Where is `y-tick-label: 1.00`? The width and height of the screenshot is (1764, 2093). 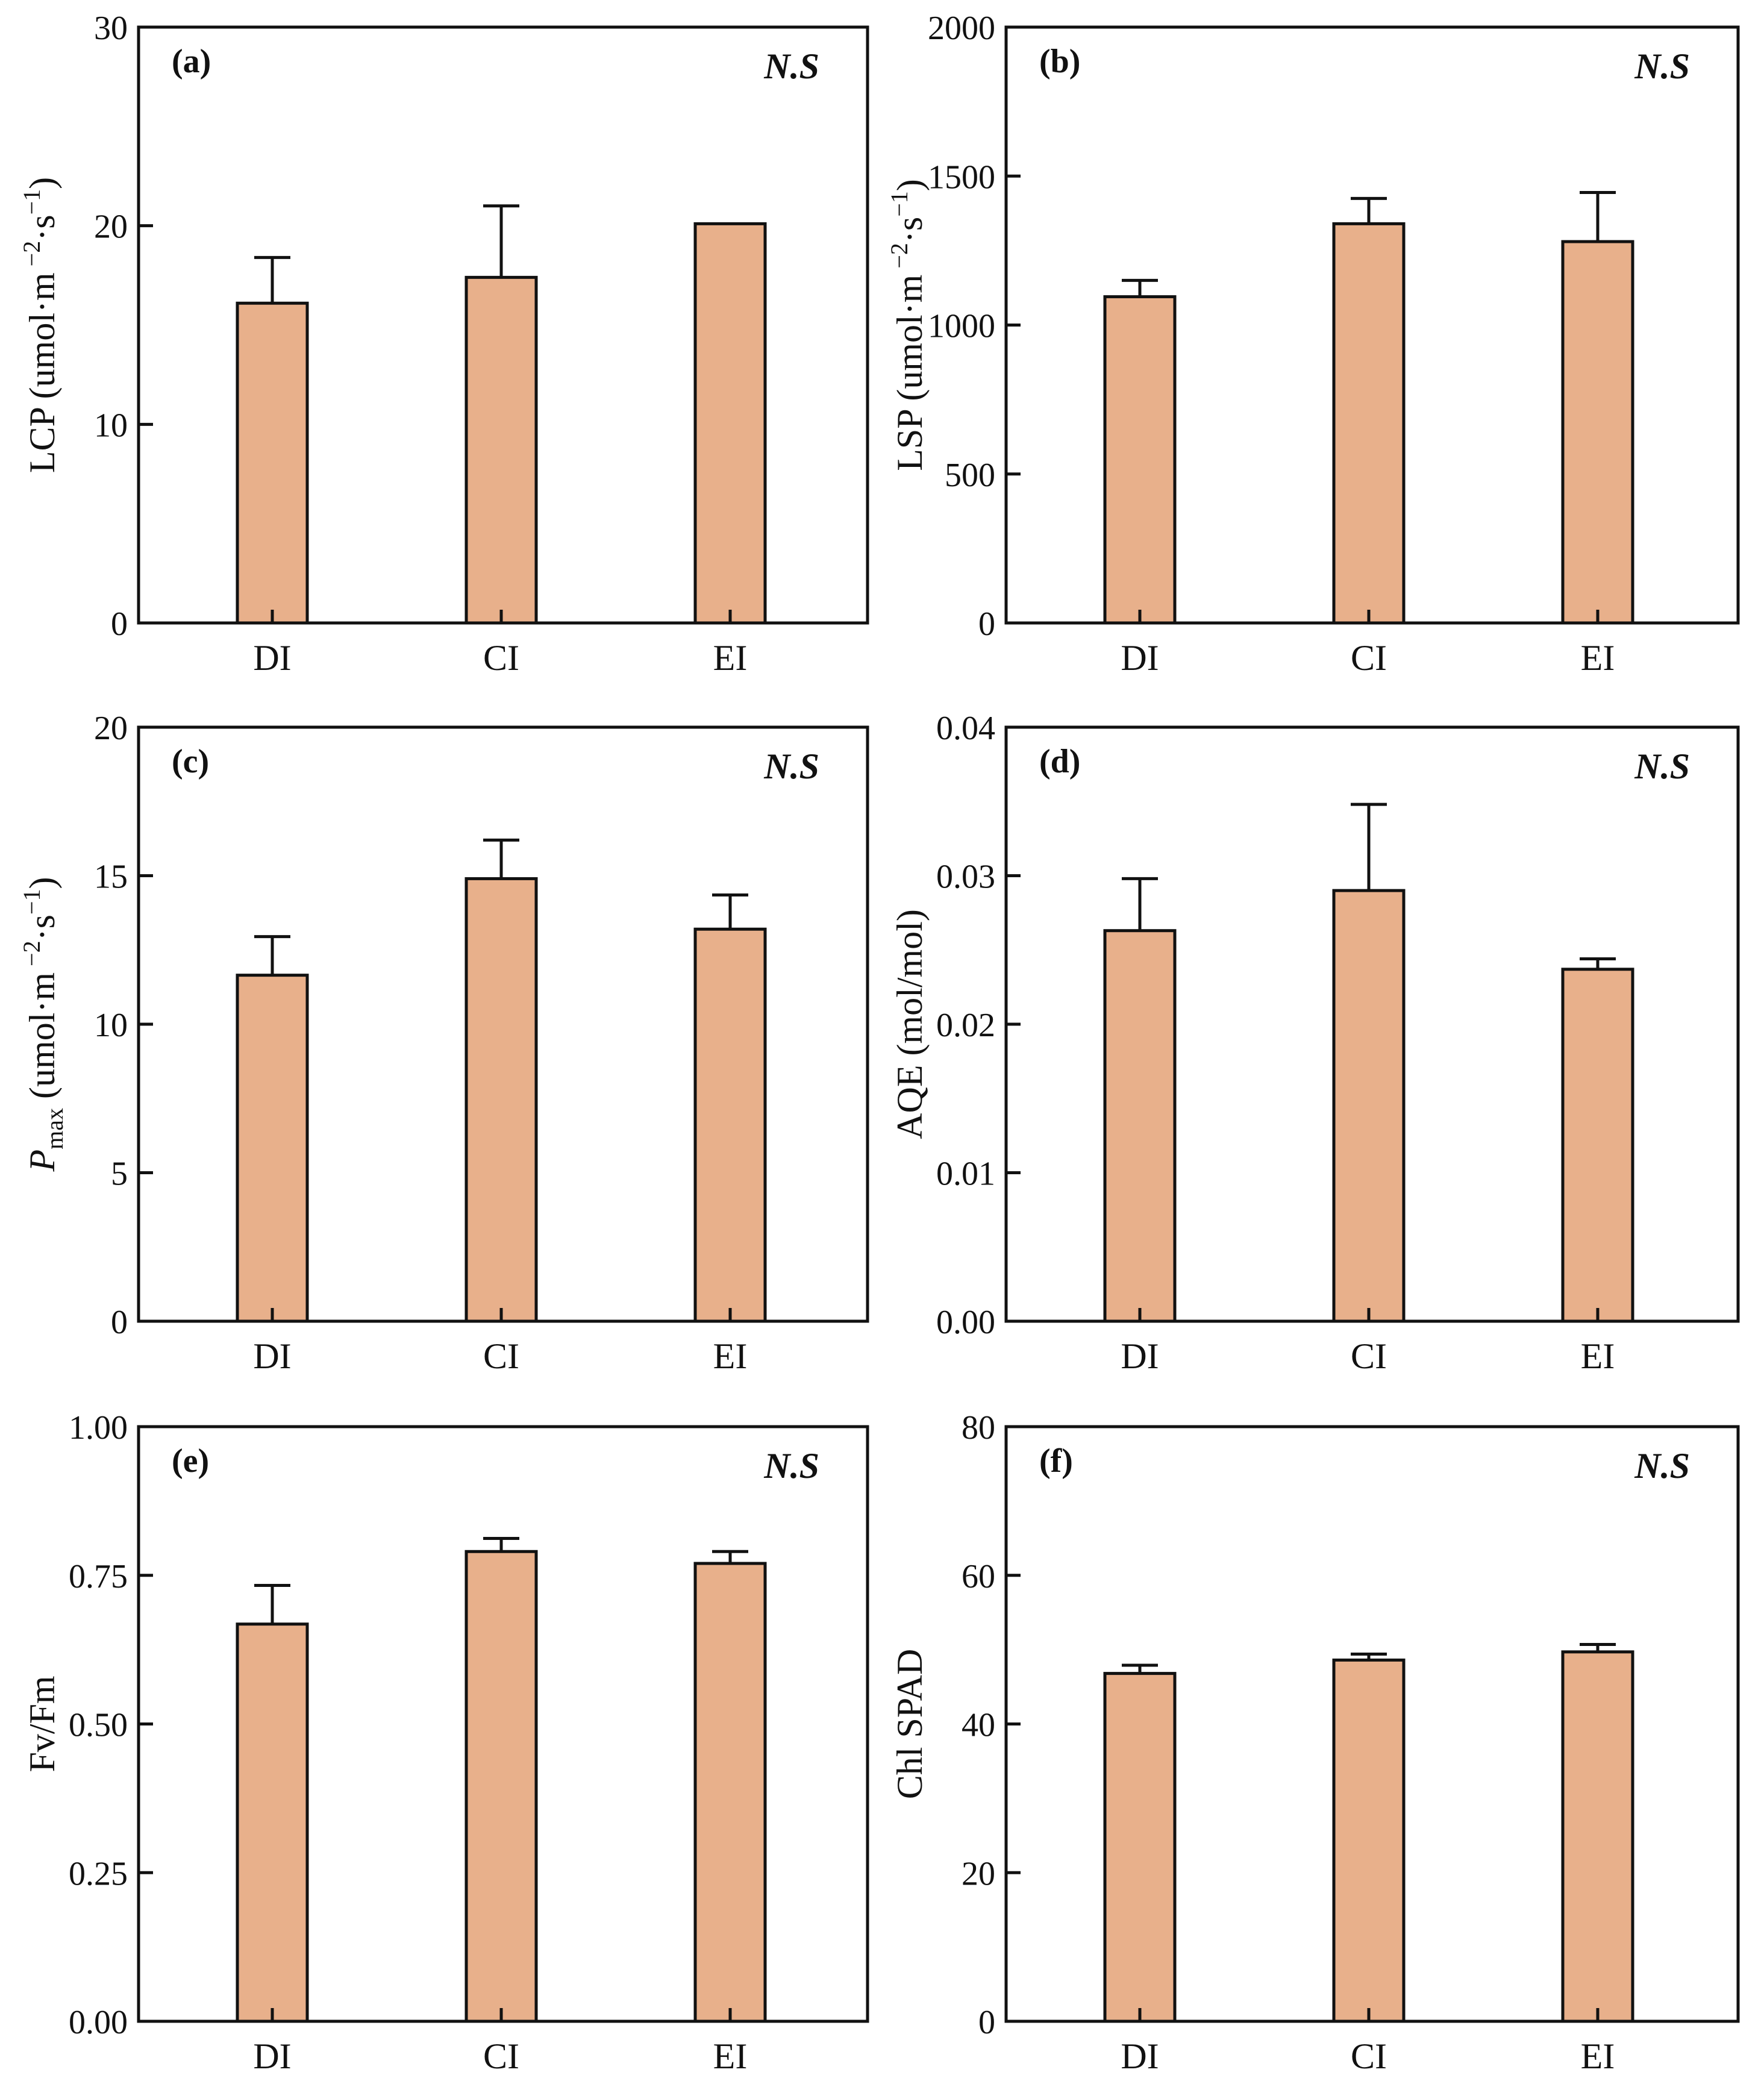
y-tick-label: 1.00 is located at coordinates (98, 1428).